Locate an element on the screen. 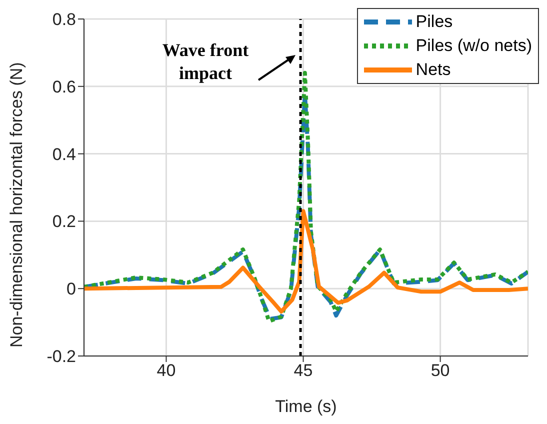 The image size is (547, 424). legend-label: Piles is located at coordinates (434, 22).